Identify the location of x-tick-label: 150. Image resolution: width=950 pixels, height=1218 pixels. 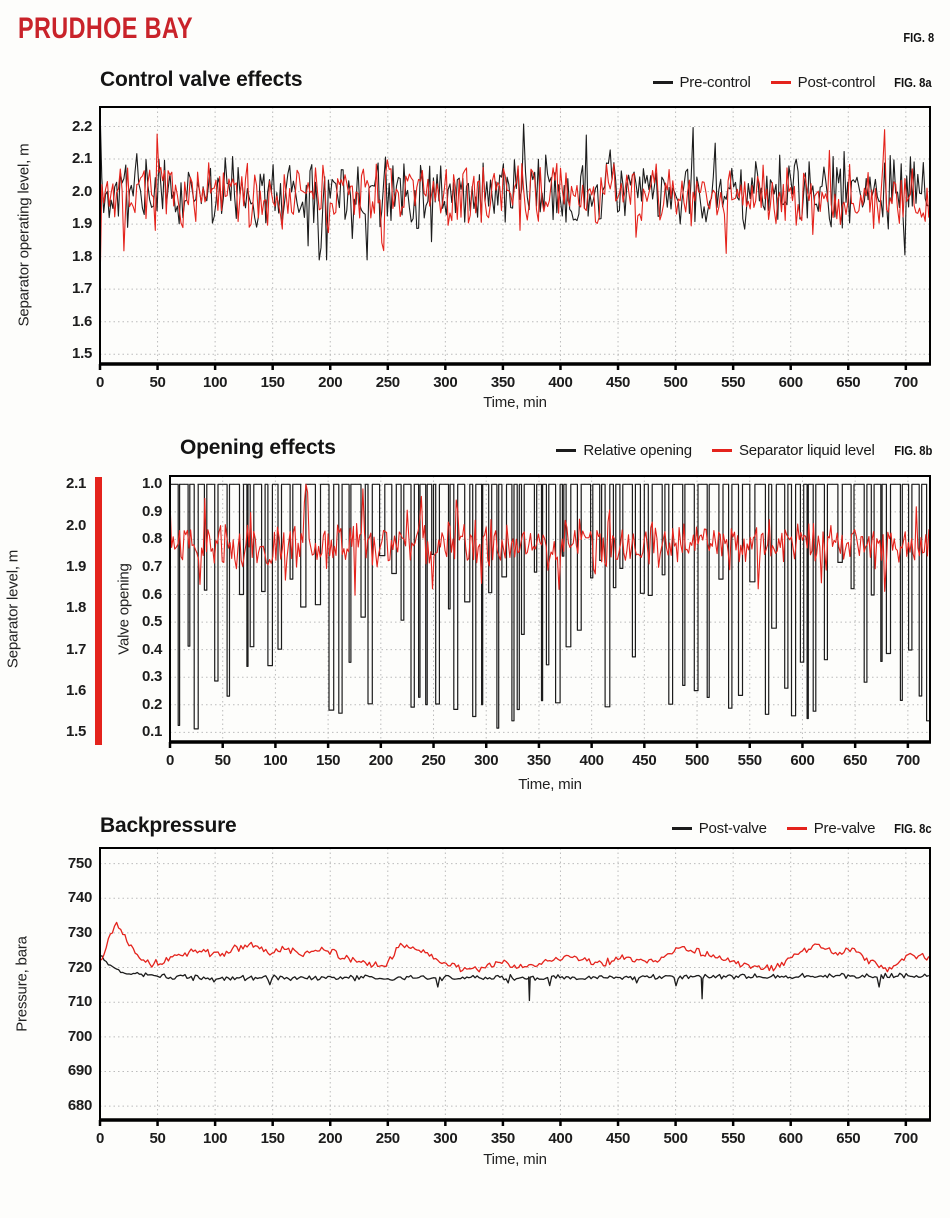
(272, 1138).